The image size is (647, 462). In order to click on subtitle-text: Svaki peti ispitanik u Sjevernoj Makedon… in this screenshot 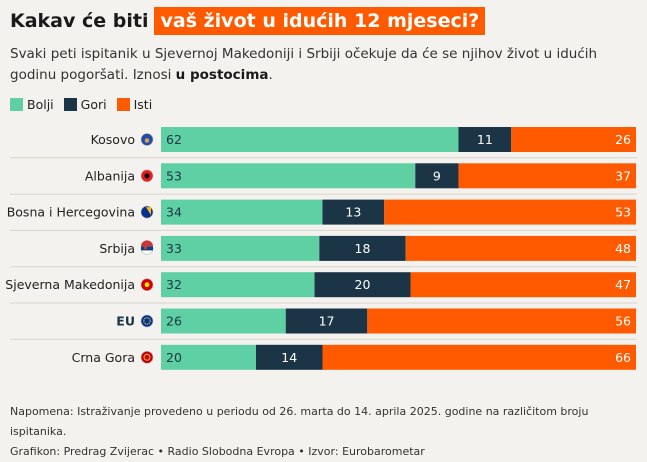, I will do `click(304, 64)`.